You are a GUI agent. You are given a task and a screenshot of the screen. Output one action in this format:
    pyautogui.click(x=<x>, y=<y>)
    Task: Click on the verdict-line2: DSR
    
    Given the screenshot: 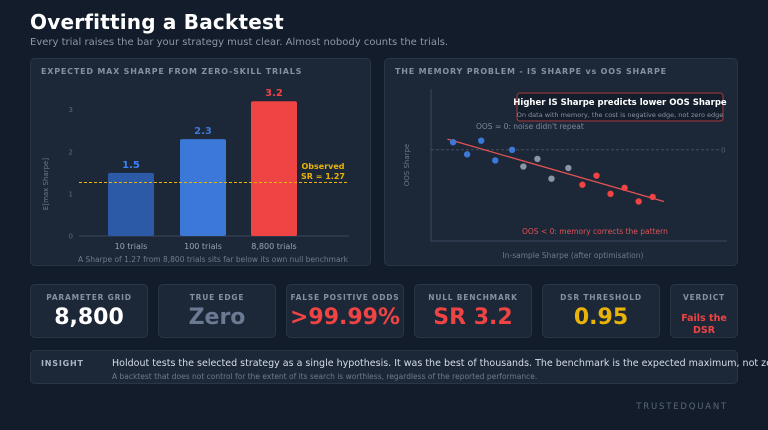 What is the action you would take?
    pyautogui.click(x=704, y=330)
    